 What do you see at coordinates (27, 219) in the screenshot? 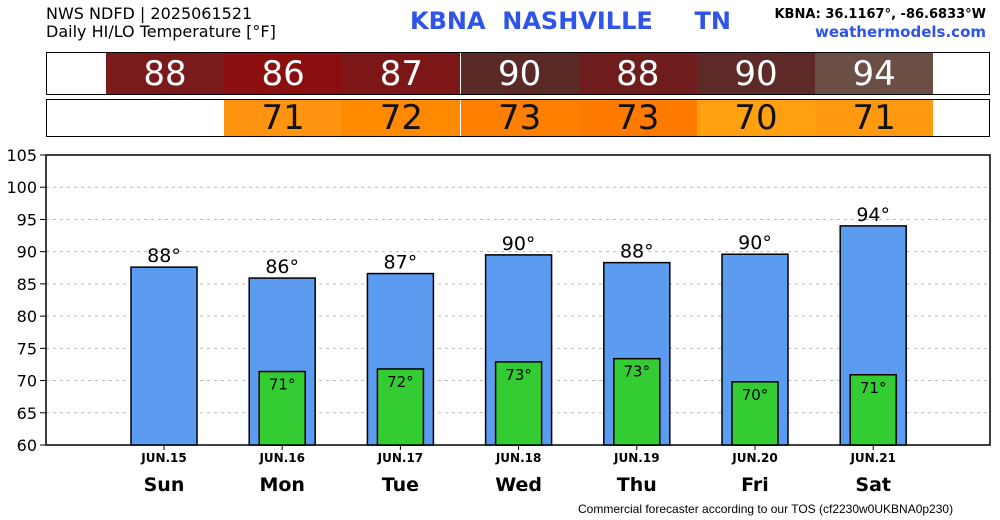
I see `y-tick-label: 95` at bounding box center [27, 219].